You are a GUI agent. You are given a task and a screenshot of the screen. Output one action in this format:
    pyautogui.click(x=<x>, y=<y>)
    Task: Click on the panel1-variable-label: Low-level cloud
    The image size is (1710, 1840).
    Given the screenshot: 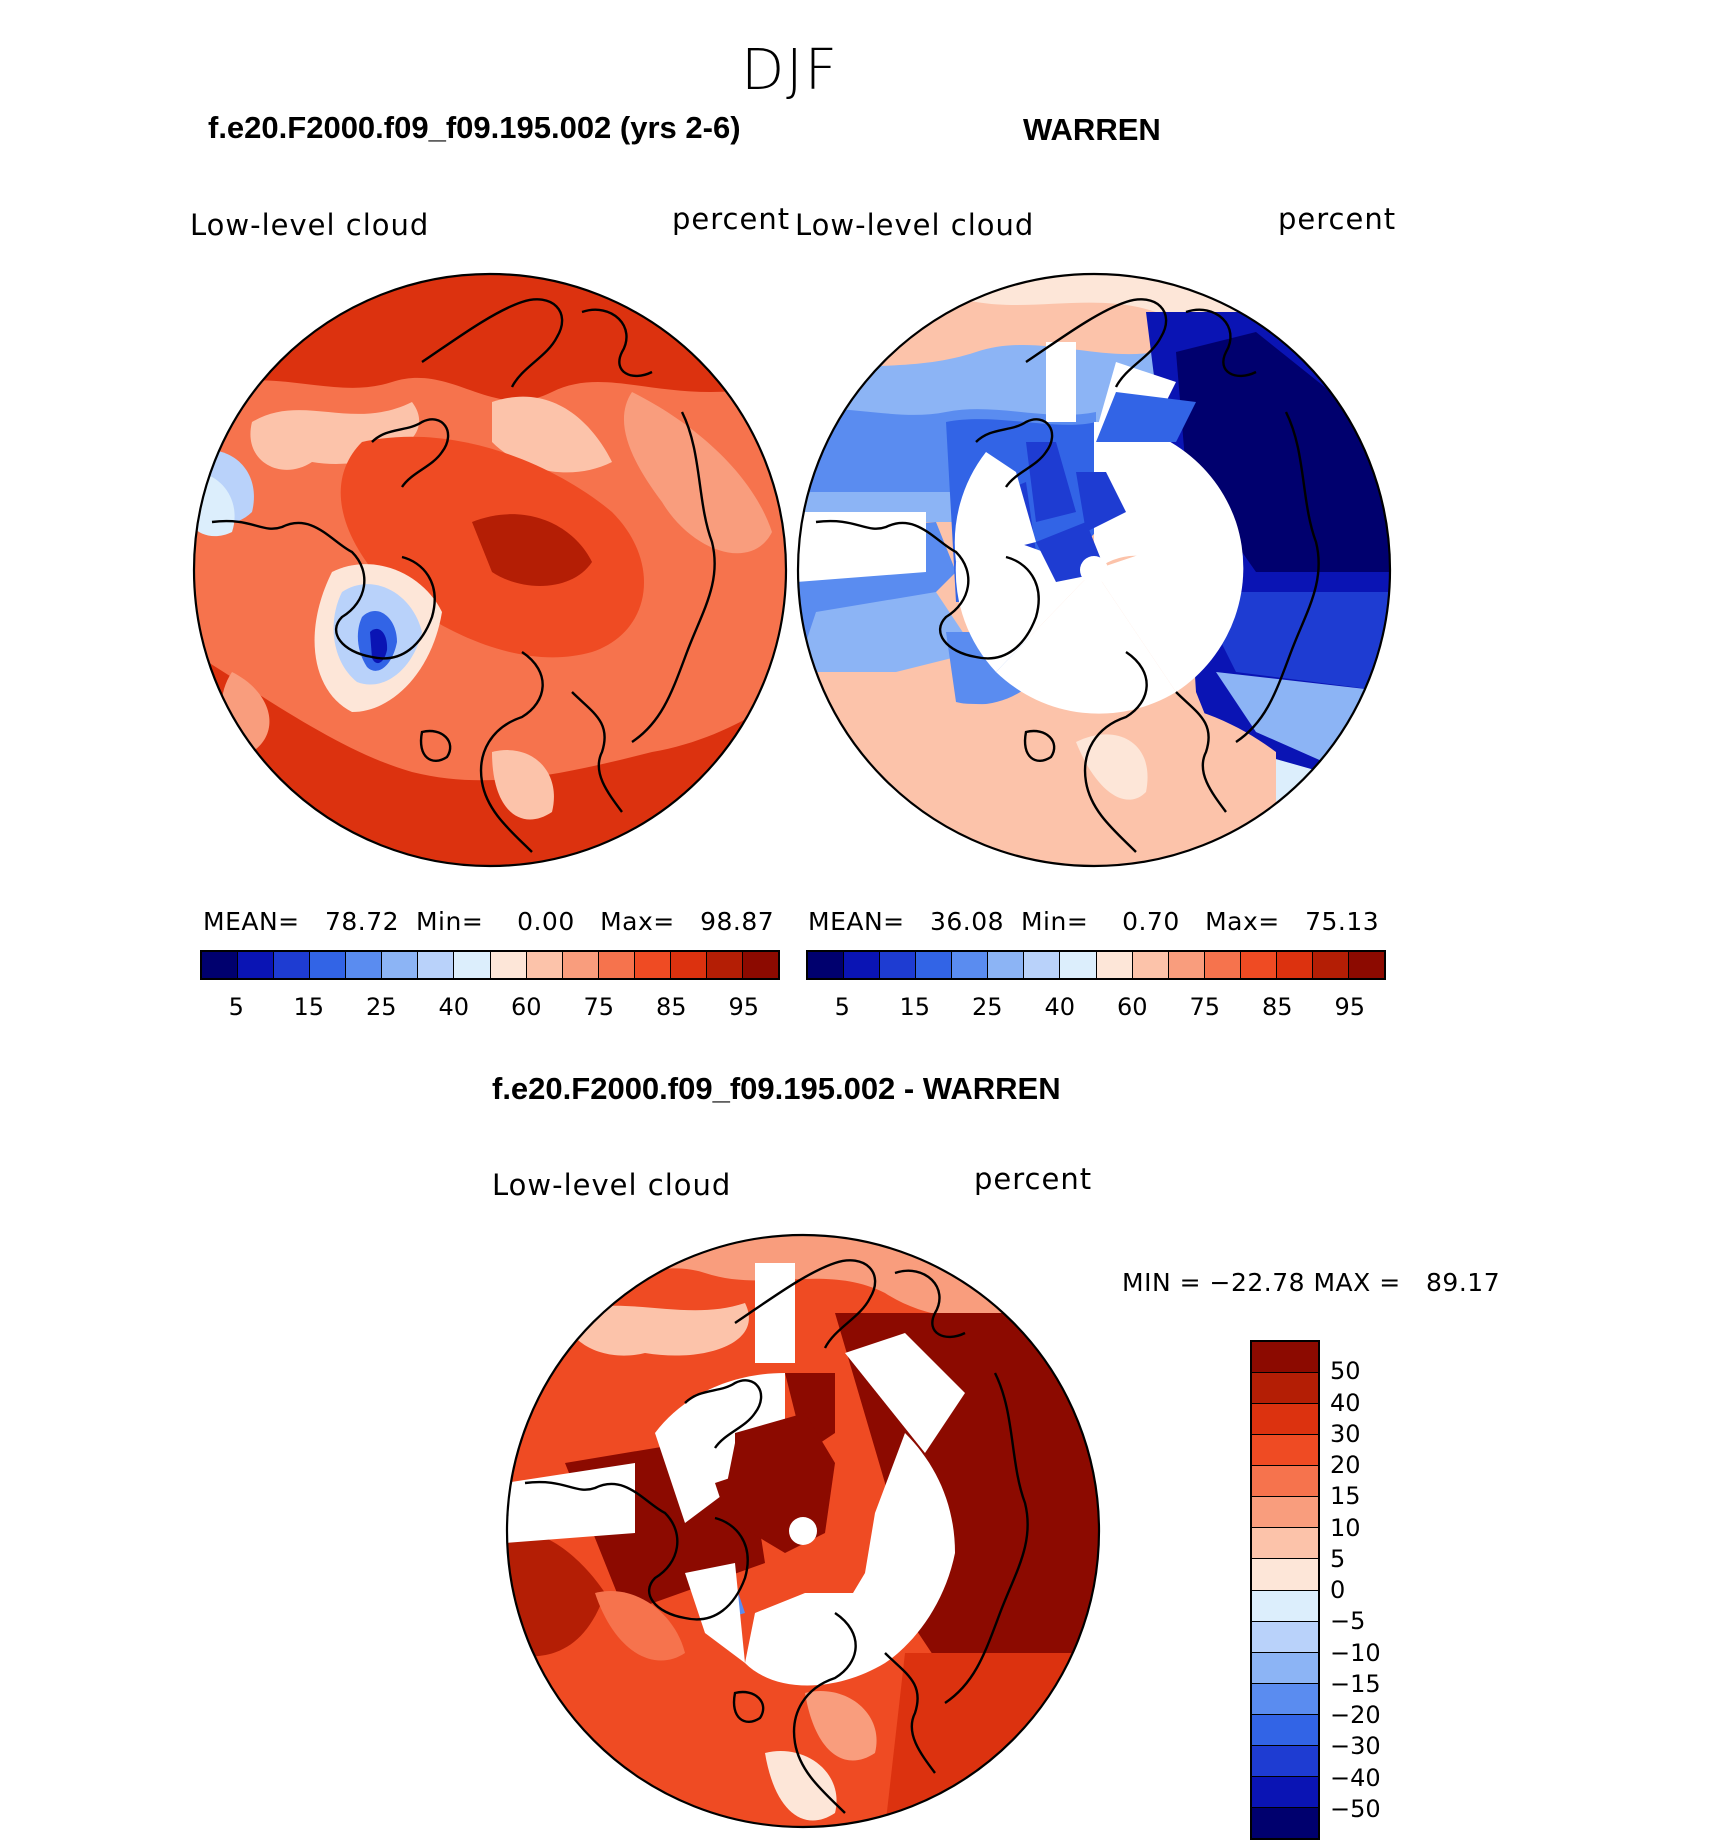 What is the action you would take?
    pyautogui.click(x=310, y=225)
    